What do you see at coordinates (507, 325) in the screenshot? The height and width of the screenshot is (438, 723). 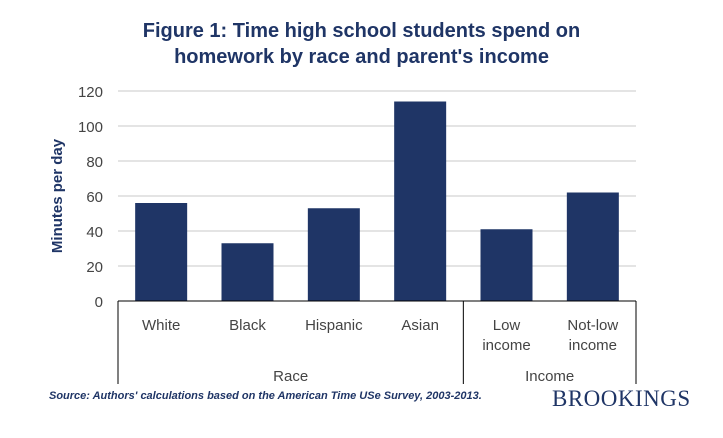 I see `x-tick-label: Low` at bounding box center [507, 325].